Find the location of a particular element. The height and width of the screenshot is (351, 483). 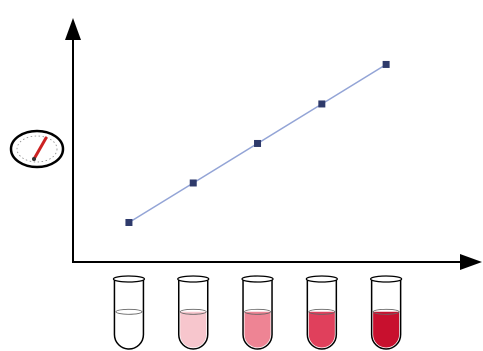

tubes-layer is located at coordinates (257, 312).